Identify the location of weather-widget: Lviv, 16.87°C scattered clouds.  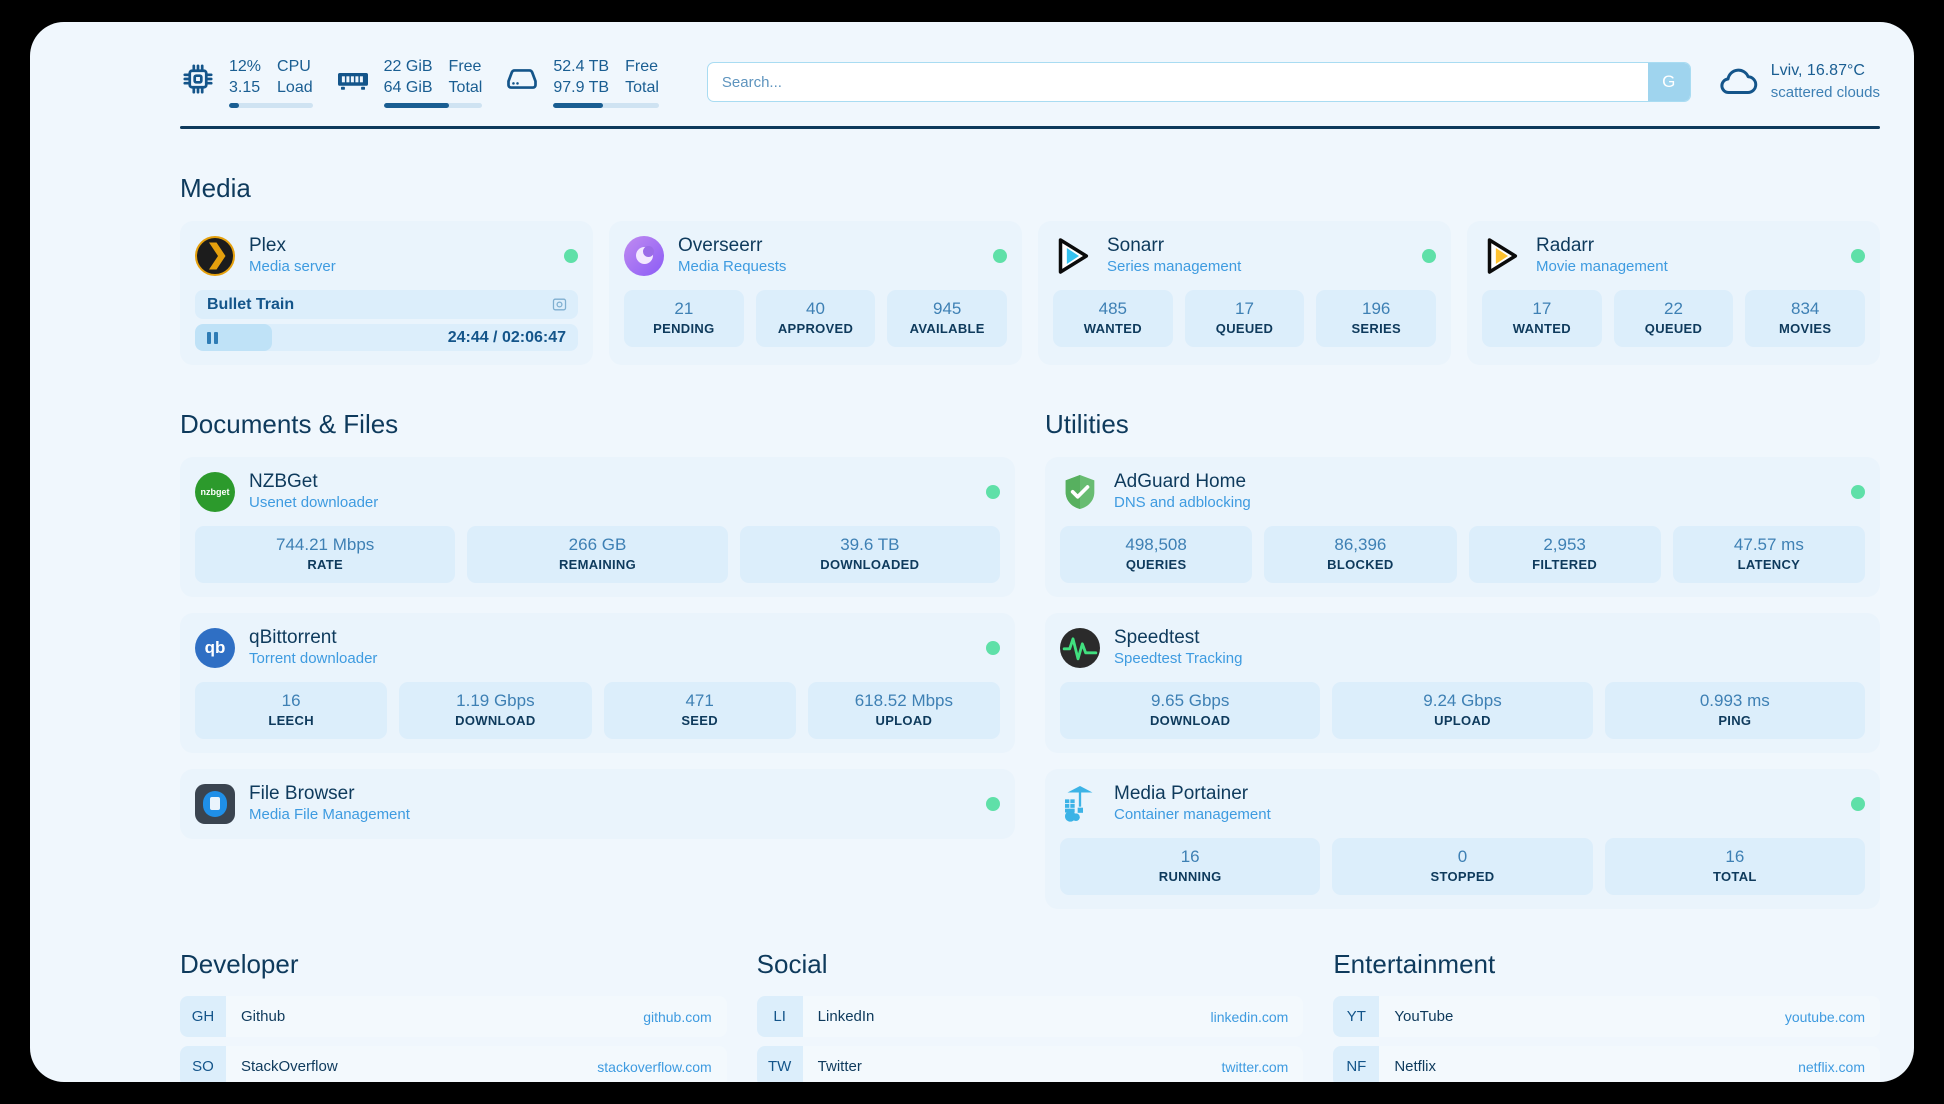
(1798, 82).